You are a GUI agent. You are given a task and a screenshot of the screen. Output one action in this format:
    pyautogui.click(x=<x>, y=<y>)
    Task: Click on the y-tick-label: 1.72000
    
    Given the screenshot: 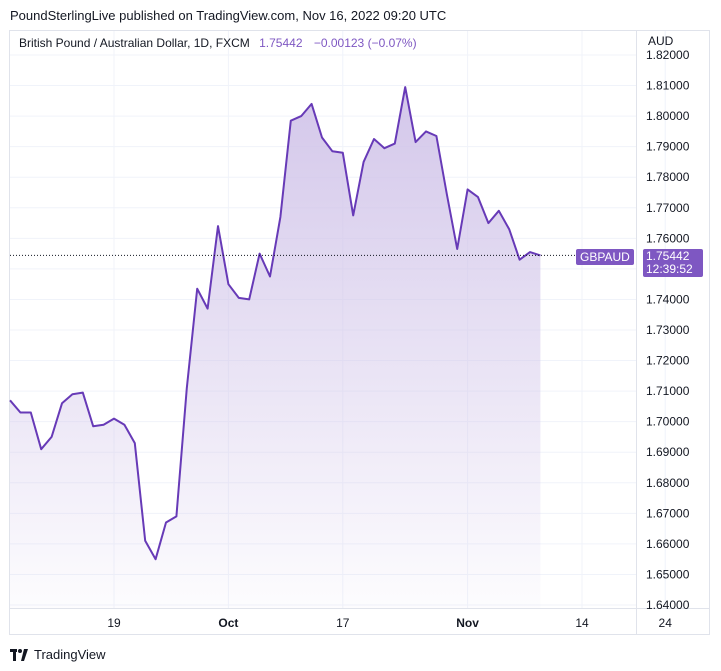 What is the action you would take?
    pyautogui.click(x=668, y=361)
    